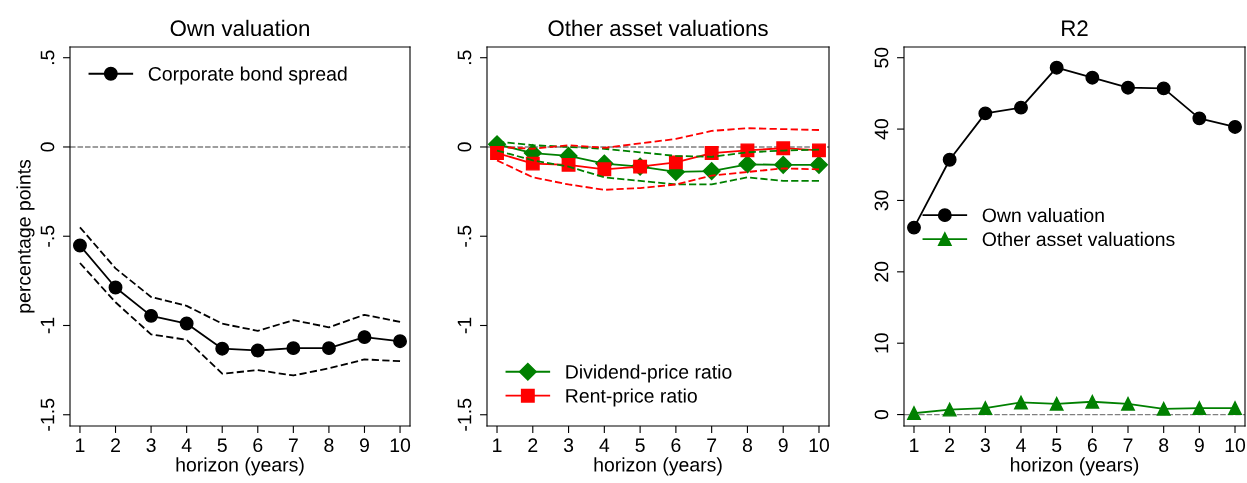 Image resolution: width=1247 pixels, height=483 pixels. What do you see at coordinates (25, 236) in the screenshot?
I see `y-axis-title: percentage points` at bounding box center [25, 236].